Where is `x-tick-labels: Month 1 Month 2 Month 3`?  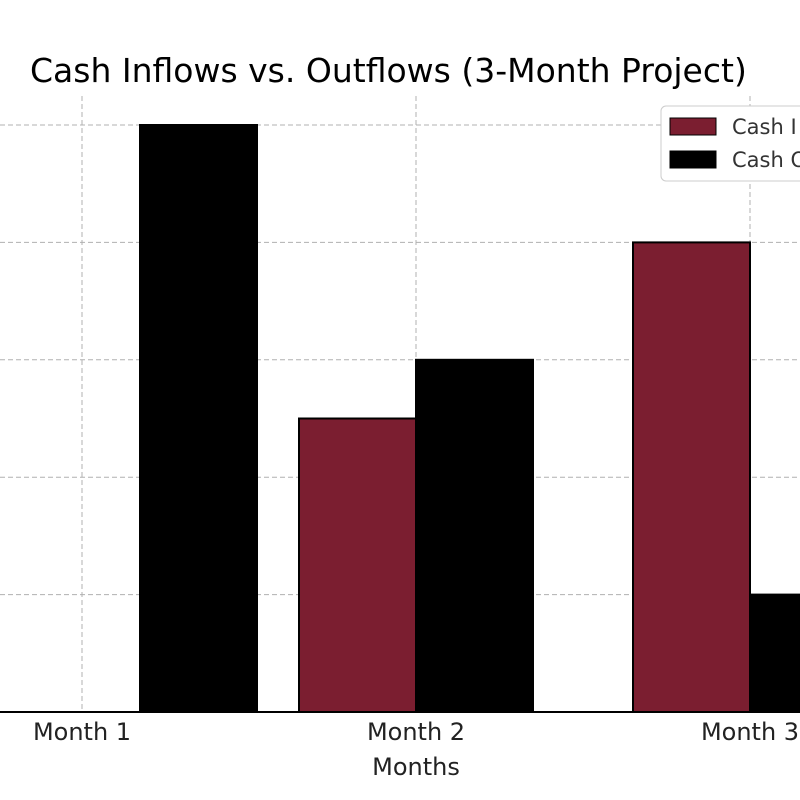 x-tick-labels: Month 1 Month 2 Month 3 is located at coordinates (416, 732).